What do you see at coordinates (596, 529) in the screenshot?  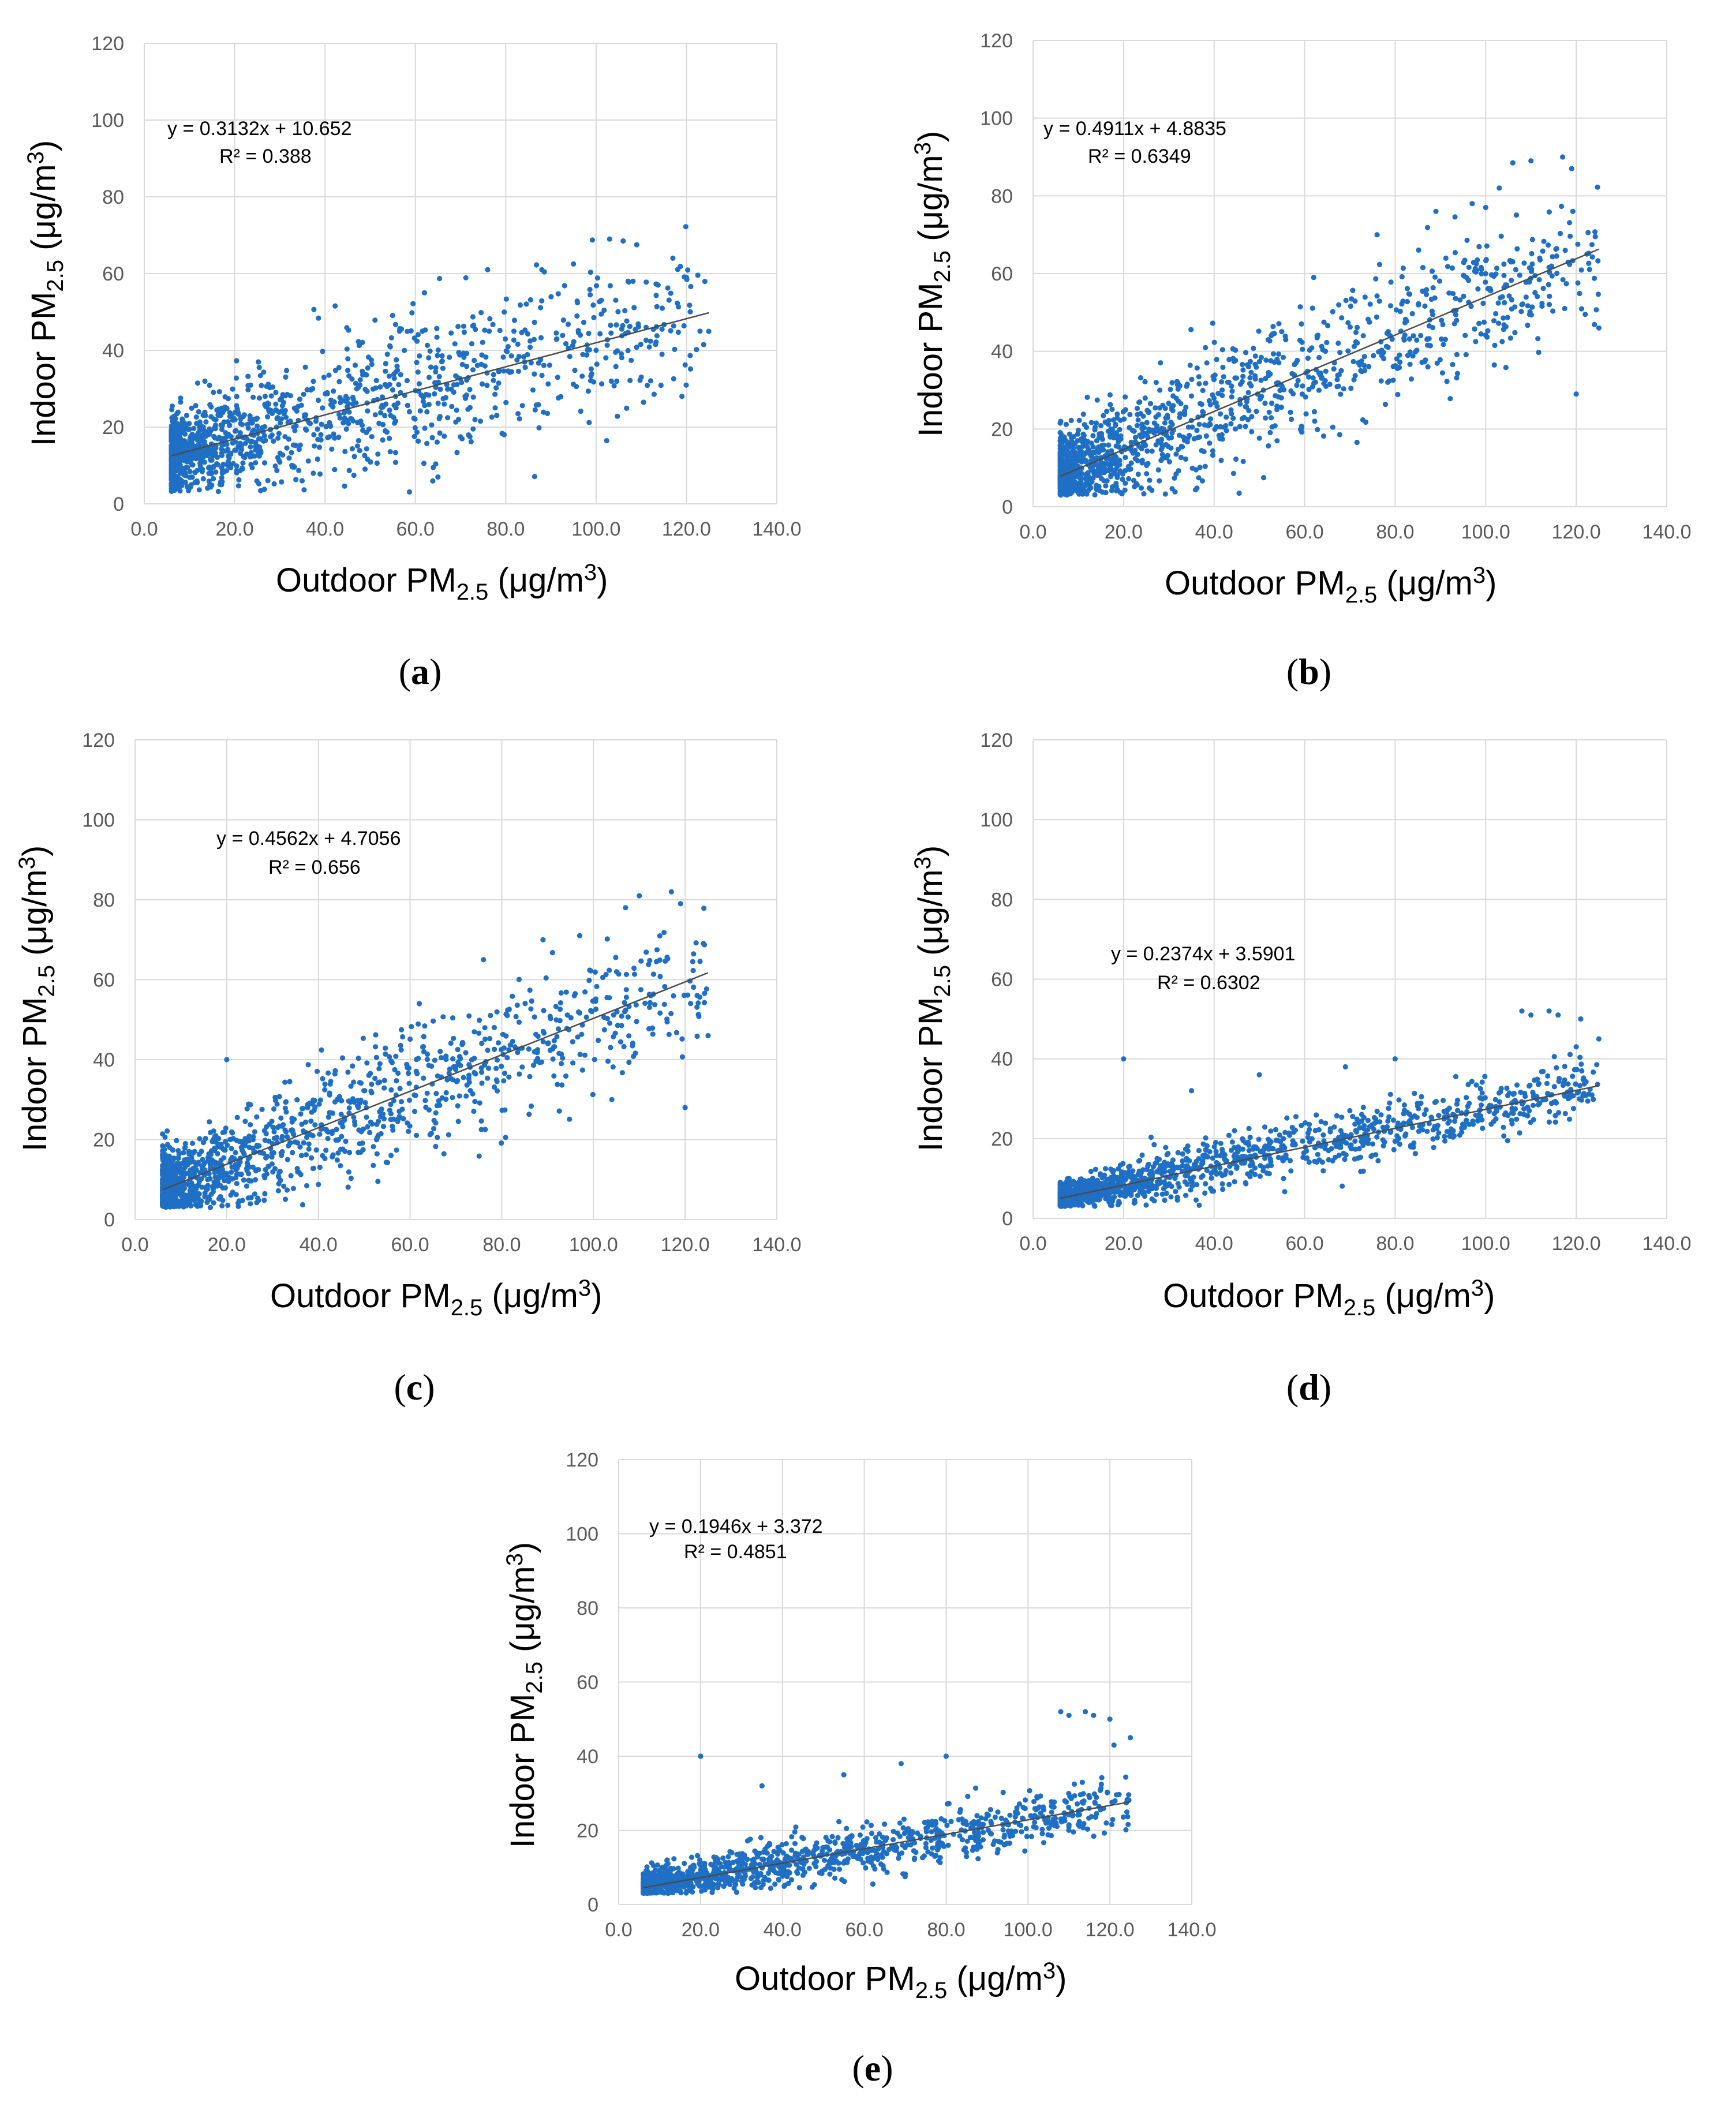 I see `panel-a-x-tick: 100.0` at bounding box center [596, 529].